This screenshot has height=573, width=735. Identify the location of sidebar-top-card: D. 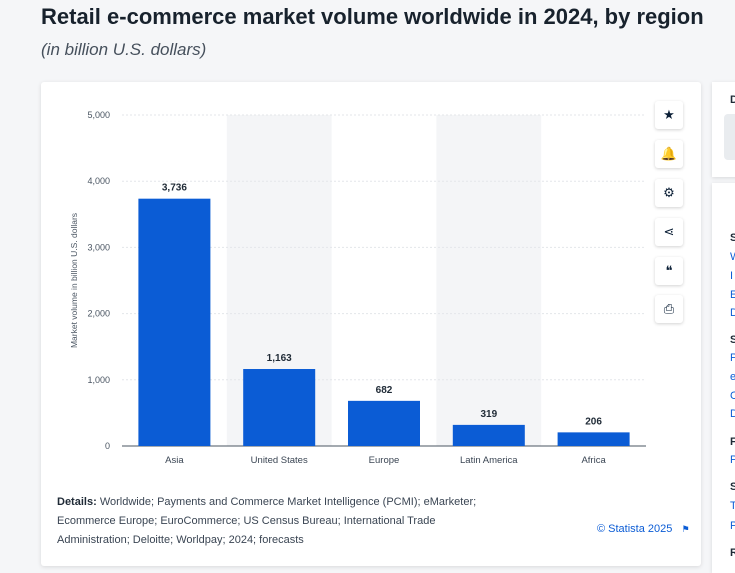
(723, 129).